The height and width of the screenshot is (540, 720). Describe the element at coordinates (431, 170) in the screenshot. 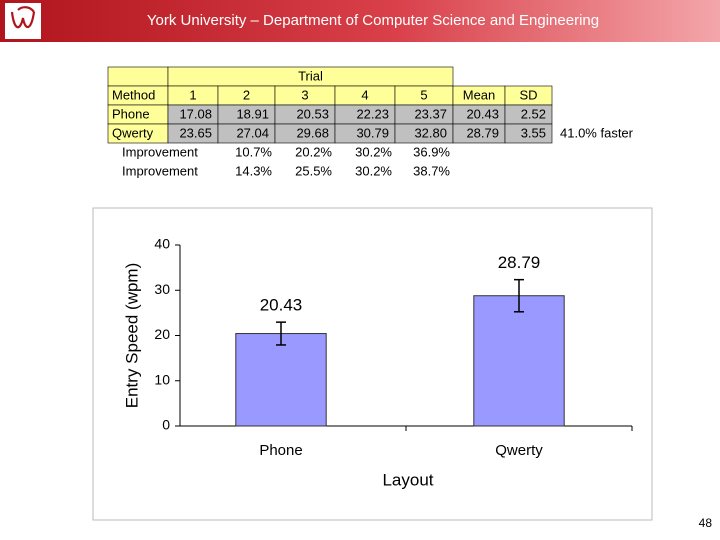

I see `table-value: 38.7%` at that location.